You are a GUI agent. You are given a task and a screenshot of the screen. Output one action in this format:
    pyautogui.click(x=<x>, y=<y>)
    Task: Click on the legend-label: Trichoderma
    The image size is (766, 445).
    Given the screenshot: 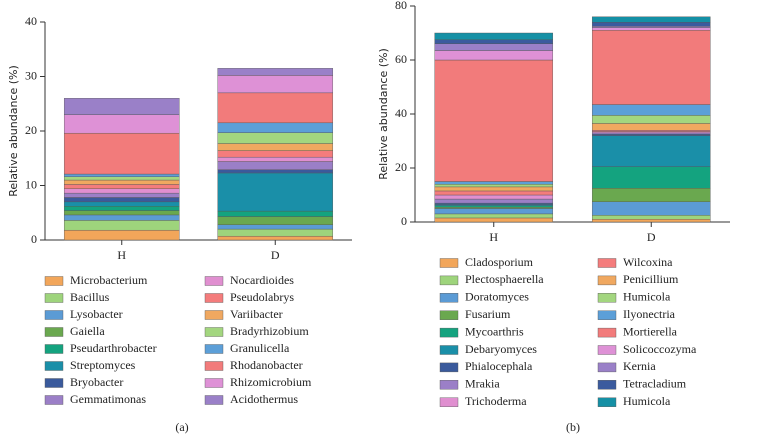 What is the action you would take?
    pyautogui.click(x=496, y=401)
    